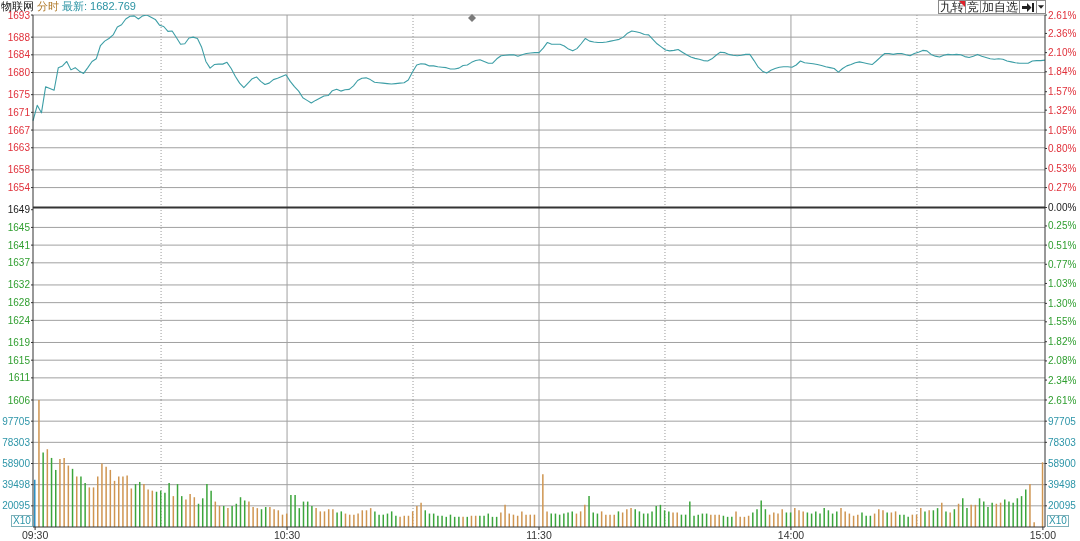 This screenshot has height=541, width=1080. What do you see at coordinates (1062, 188) in the screenshot?
I see `y2-tick-label: 0.27%` at bounding box center [1062, 188].